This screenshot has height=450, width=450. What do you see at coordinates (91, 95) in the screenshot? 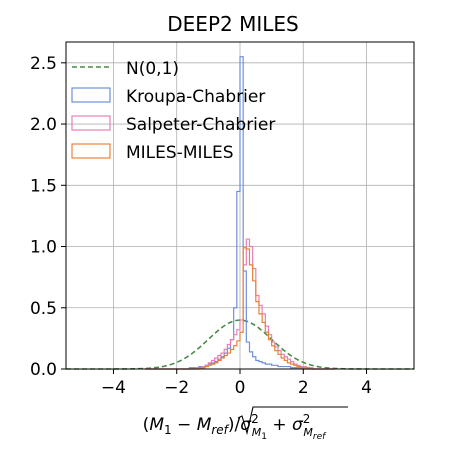
I see `legend-swatch-kroupa` at bounding box center [91, 95].